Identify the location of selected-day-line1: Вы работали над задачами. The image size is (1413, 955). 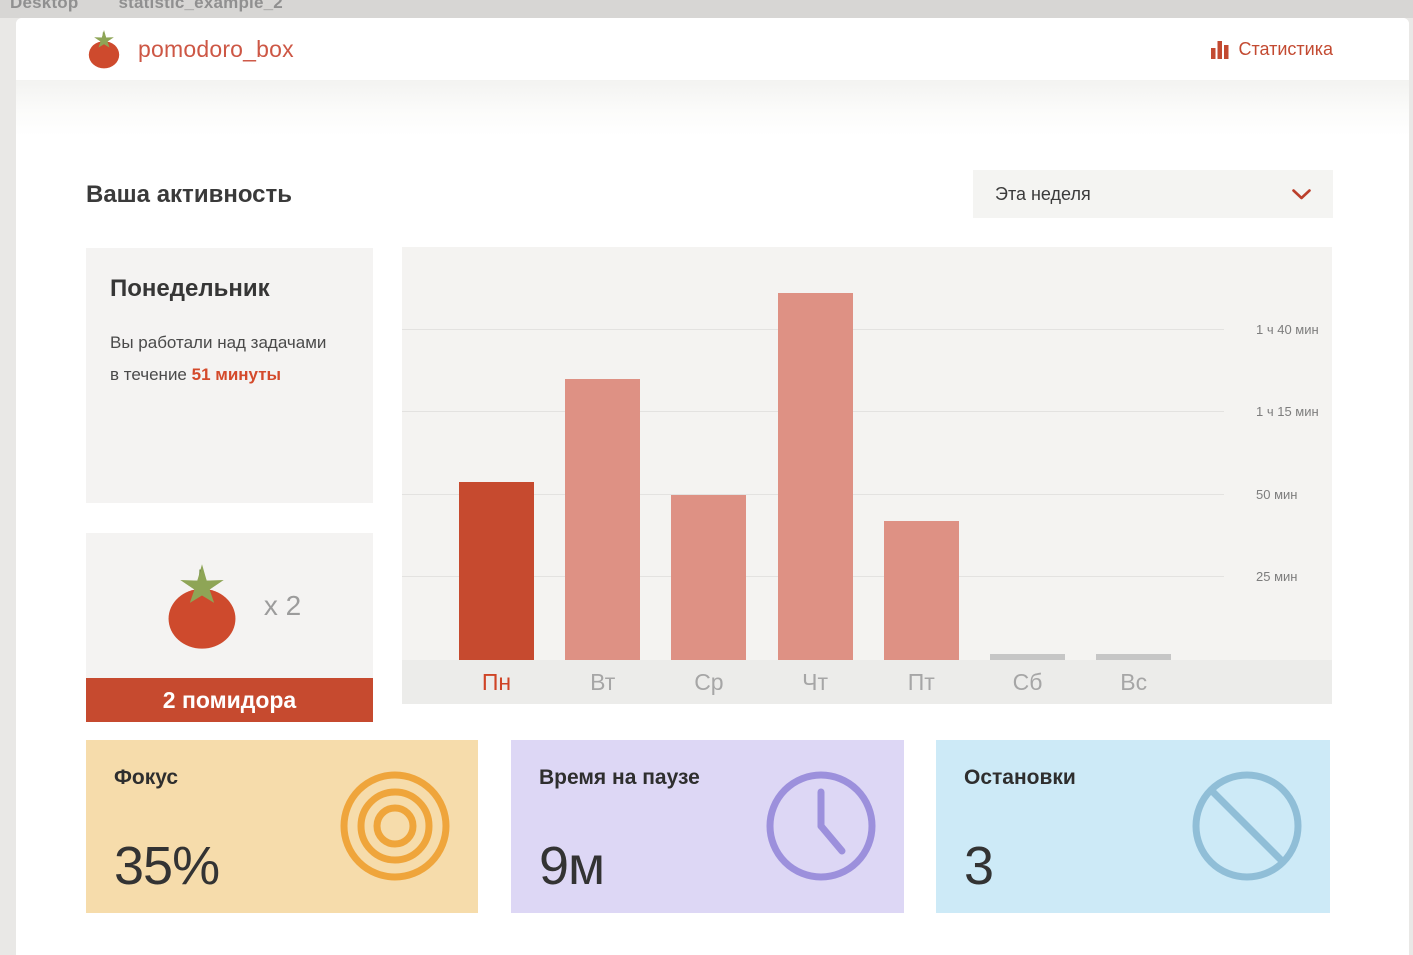
(218, 342).